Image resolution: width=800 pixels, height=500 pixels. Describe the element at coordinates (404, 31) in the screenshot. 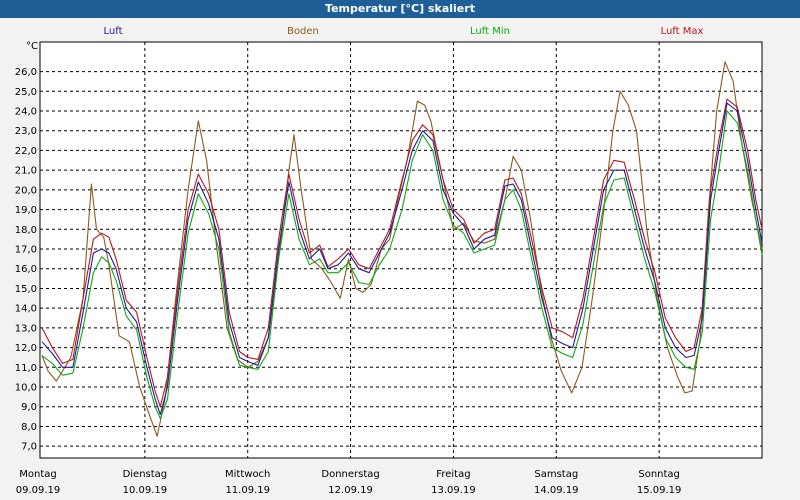

I see `legend: Boden Luft Max Luft Luft Min` at that location.